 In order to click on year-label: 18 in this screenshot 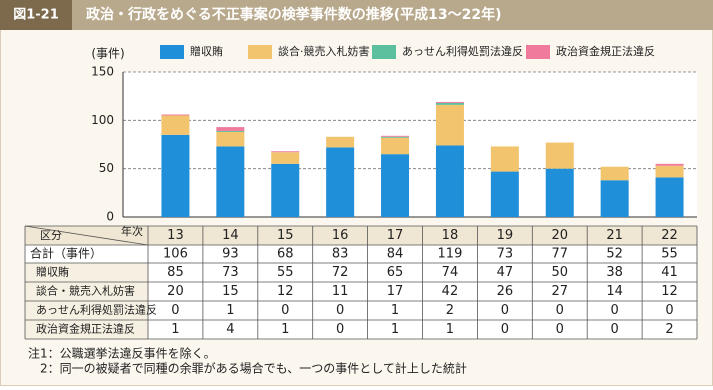, I will do `click(450, 235)`.